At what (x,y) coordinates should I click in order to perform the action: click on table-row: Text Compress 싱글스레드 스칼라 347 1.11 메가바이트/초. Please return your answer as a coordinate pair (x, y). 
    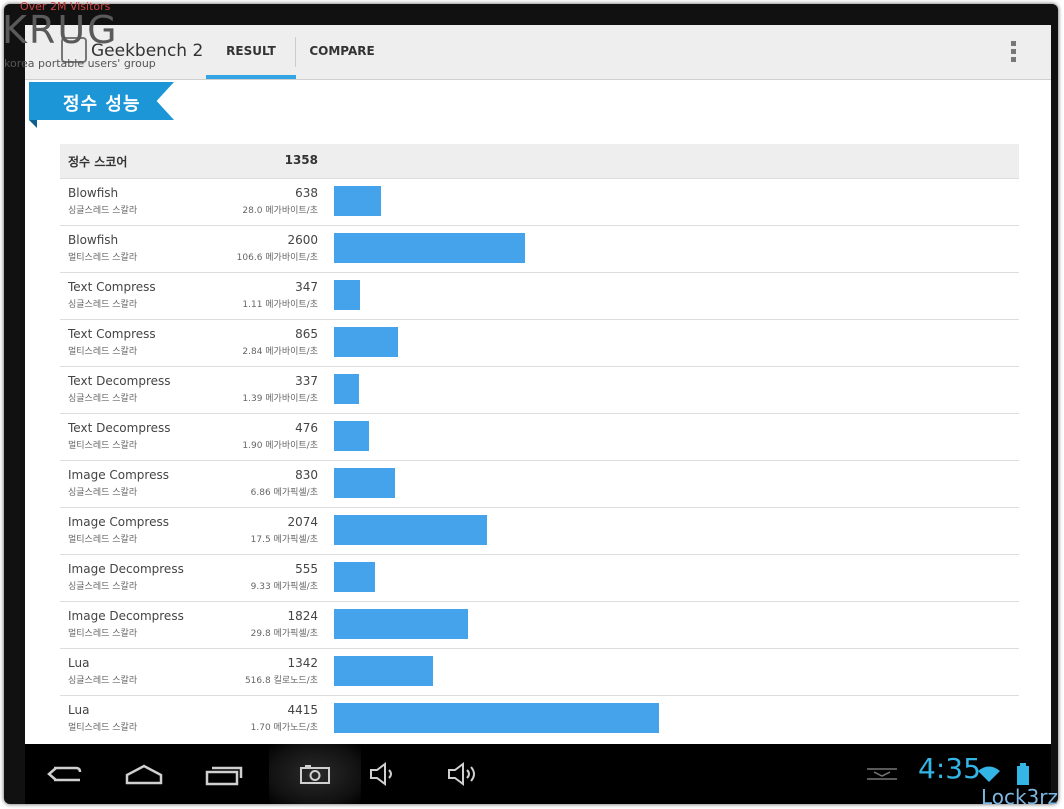
    Looking at the image, I should click on (539, 295).